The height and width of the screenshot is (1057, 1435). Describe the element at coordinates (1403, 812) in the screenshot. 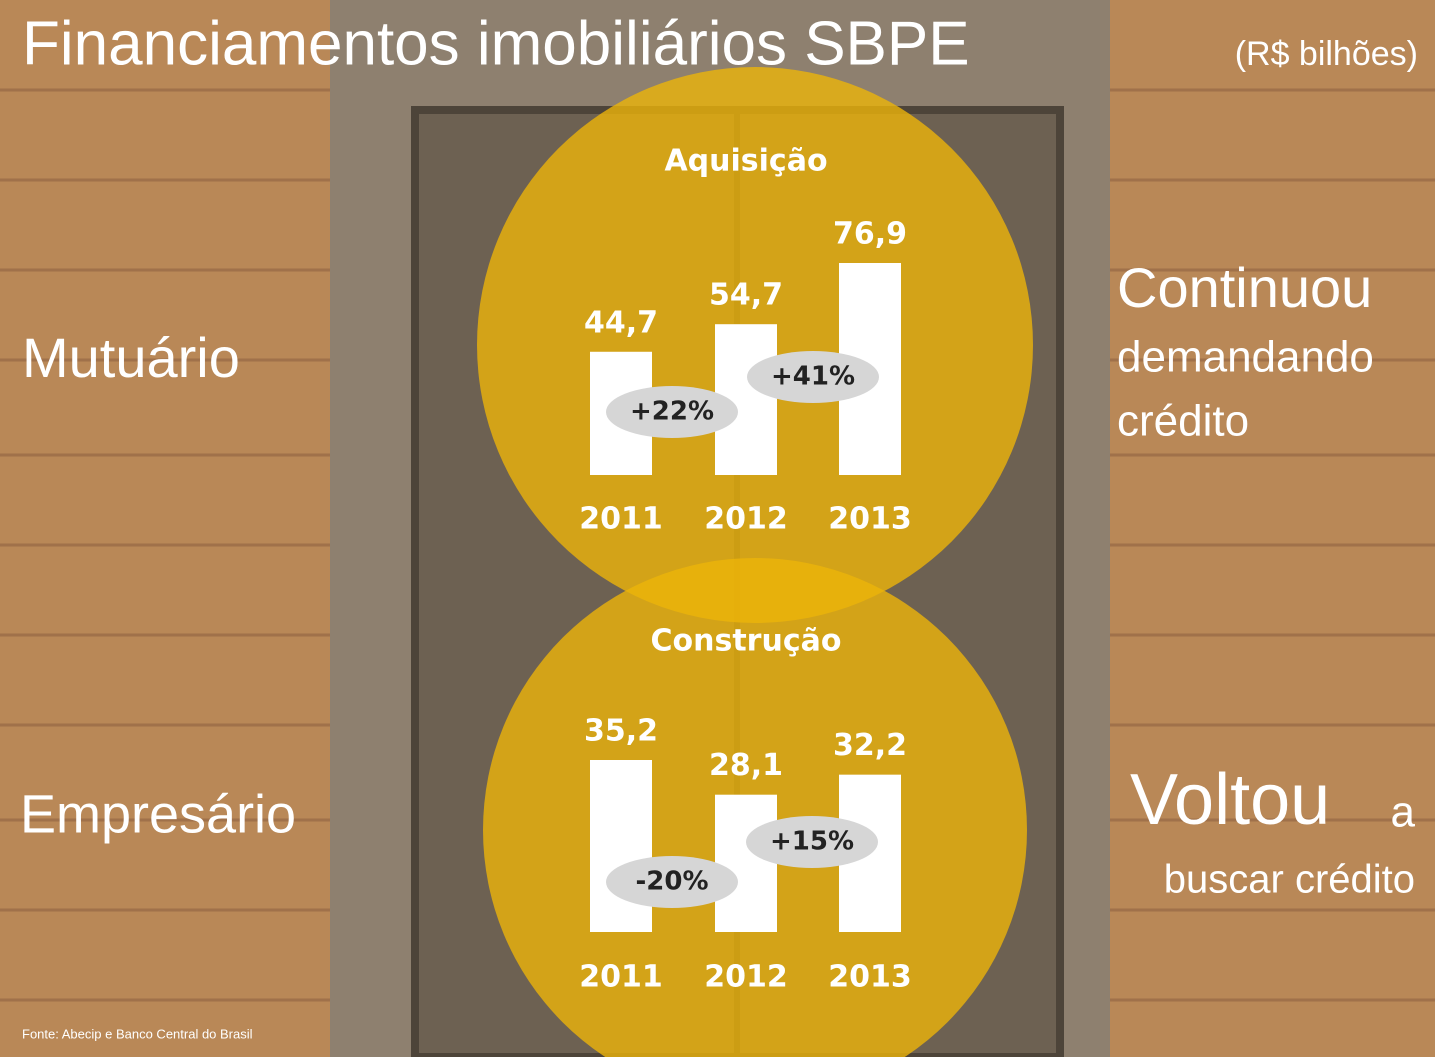

I see `side-text: a` at that location.